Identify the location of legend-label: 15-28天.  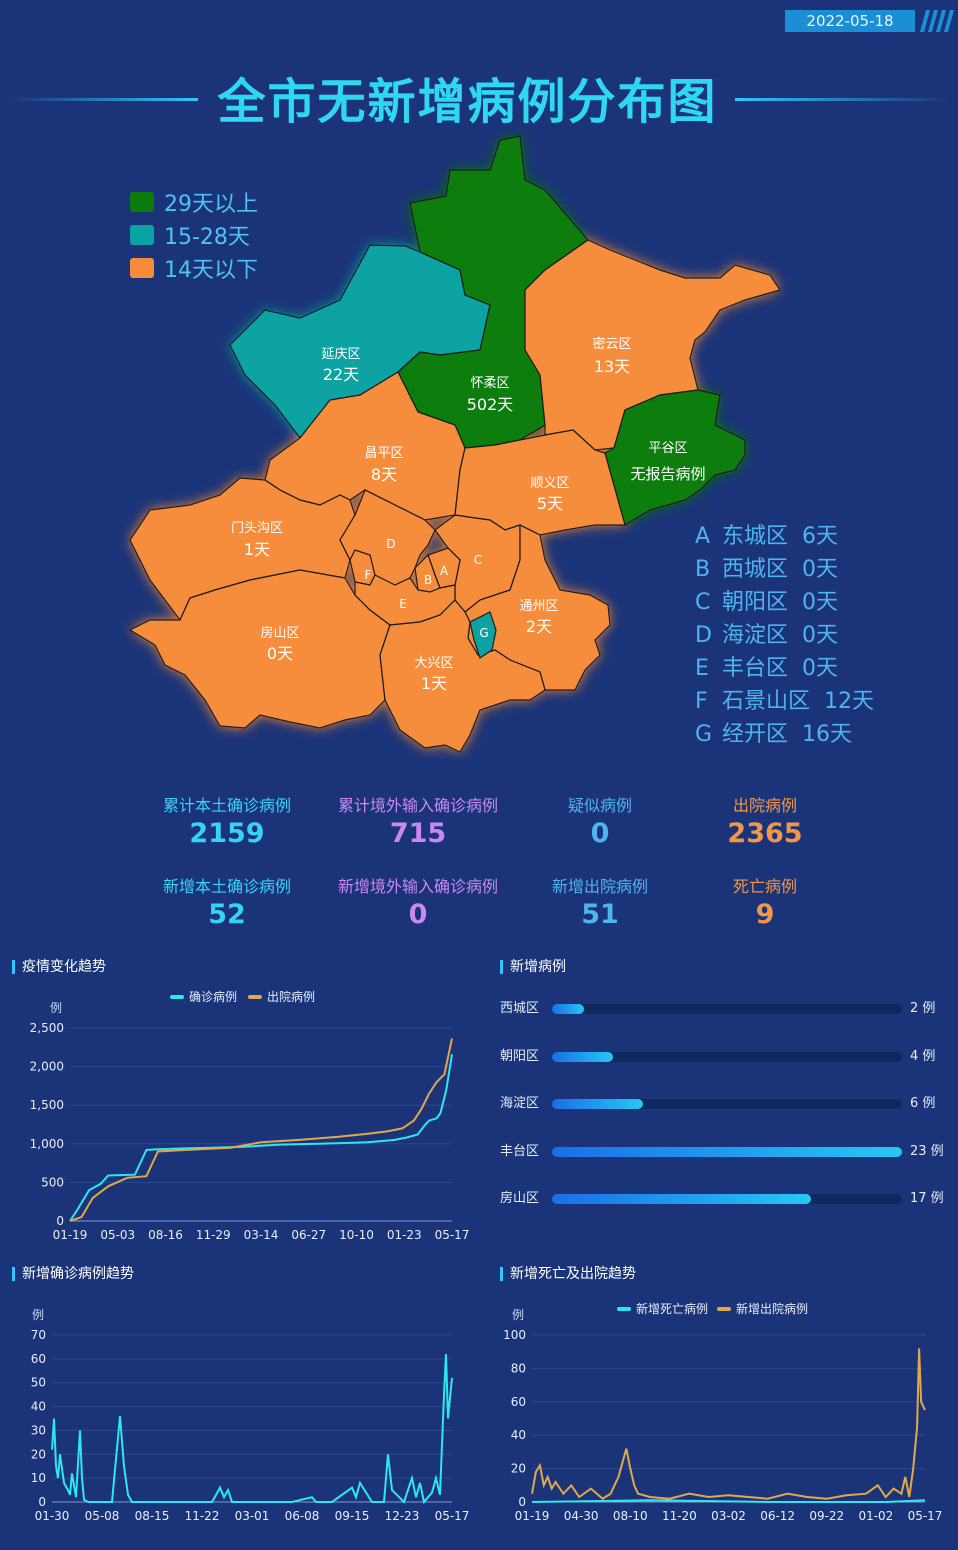
(207, 237).